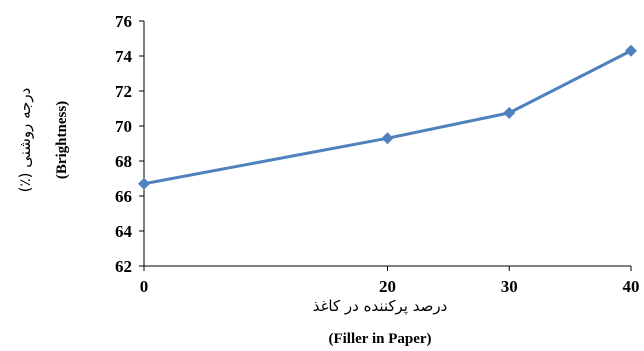 The image size is (644, 351). I want to click on y-tick-label: 72, so click(123, 91).